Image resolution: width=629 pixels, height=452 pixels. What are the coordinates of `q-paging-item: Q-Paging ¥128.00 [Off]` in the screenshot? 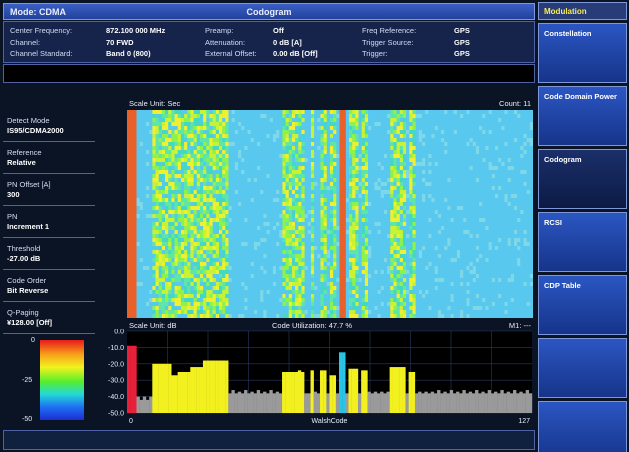 It's located at (49, 318).